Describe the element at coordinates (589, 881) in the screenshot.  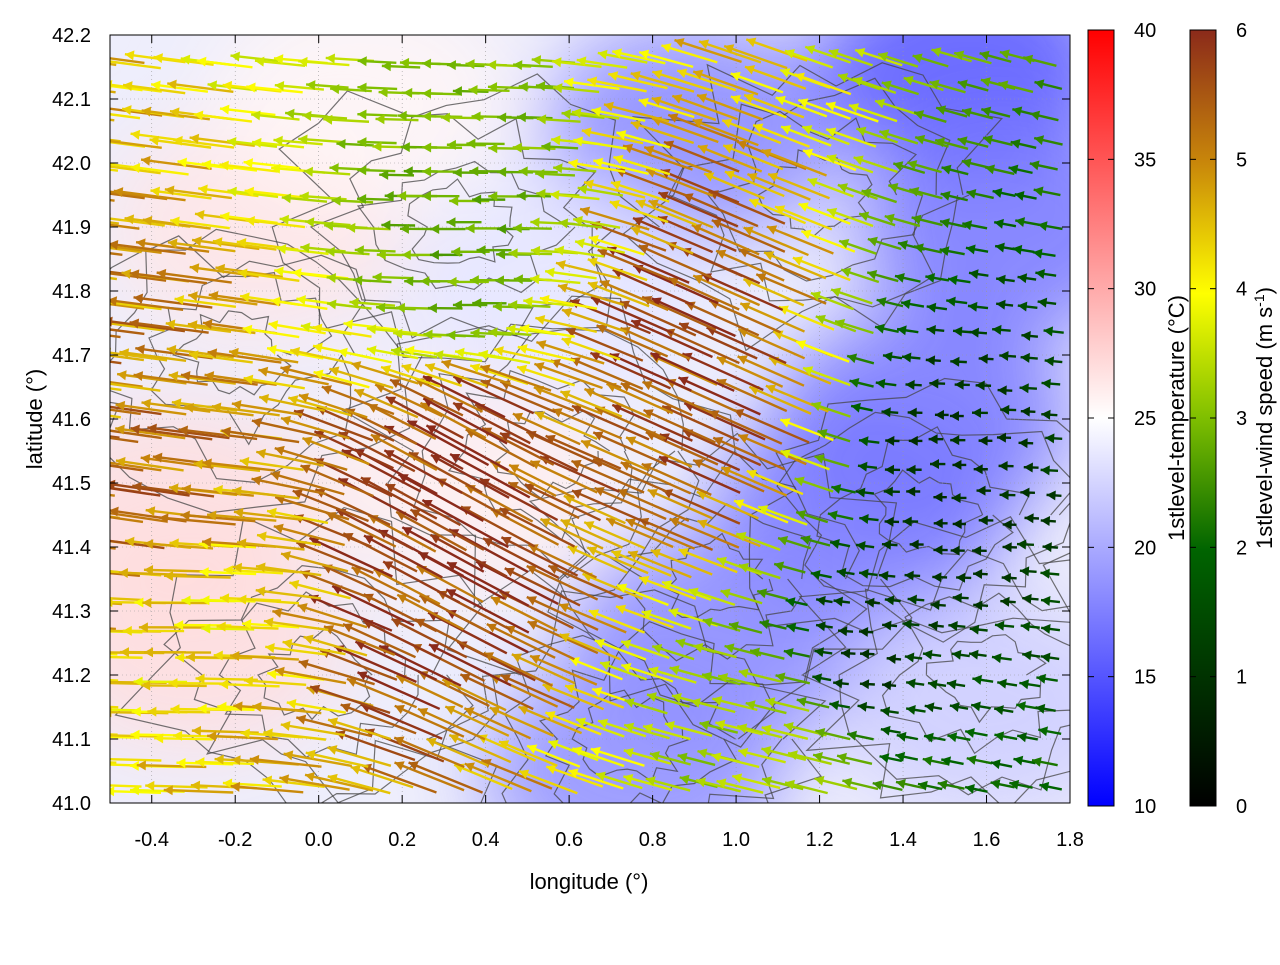
I see `x-axis-label: longitude (°)` at that location.